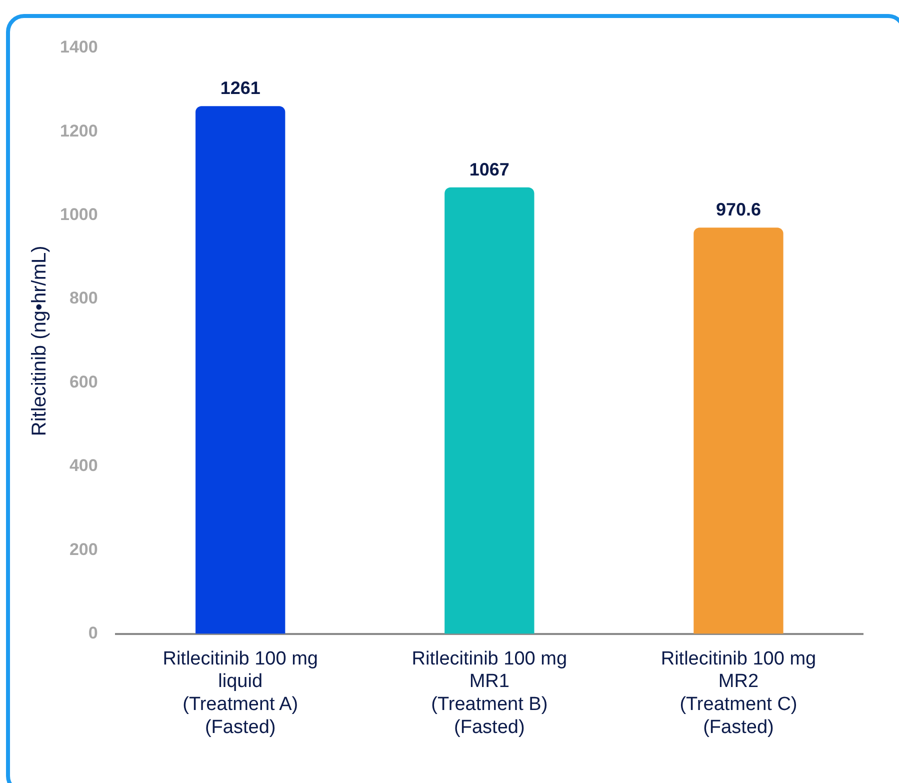 Image resolution: width=899 pixels, height=783 pixels. I want to click on data-label: 970.6, so click(738, 210).